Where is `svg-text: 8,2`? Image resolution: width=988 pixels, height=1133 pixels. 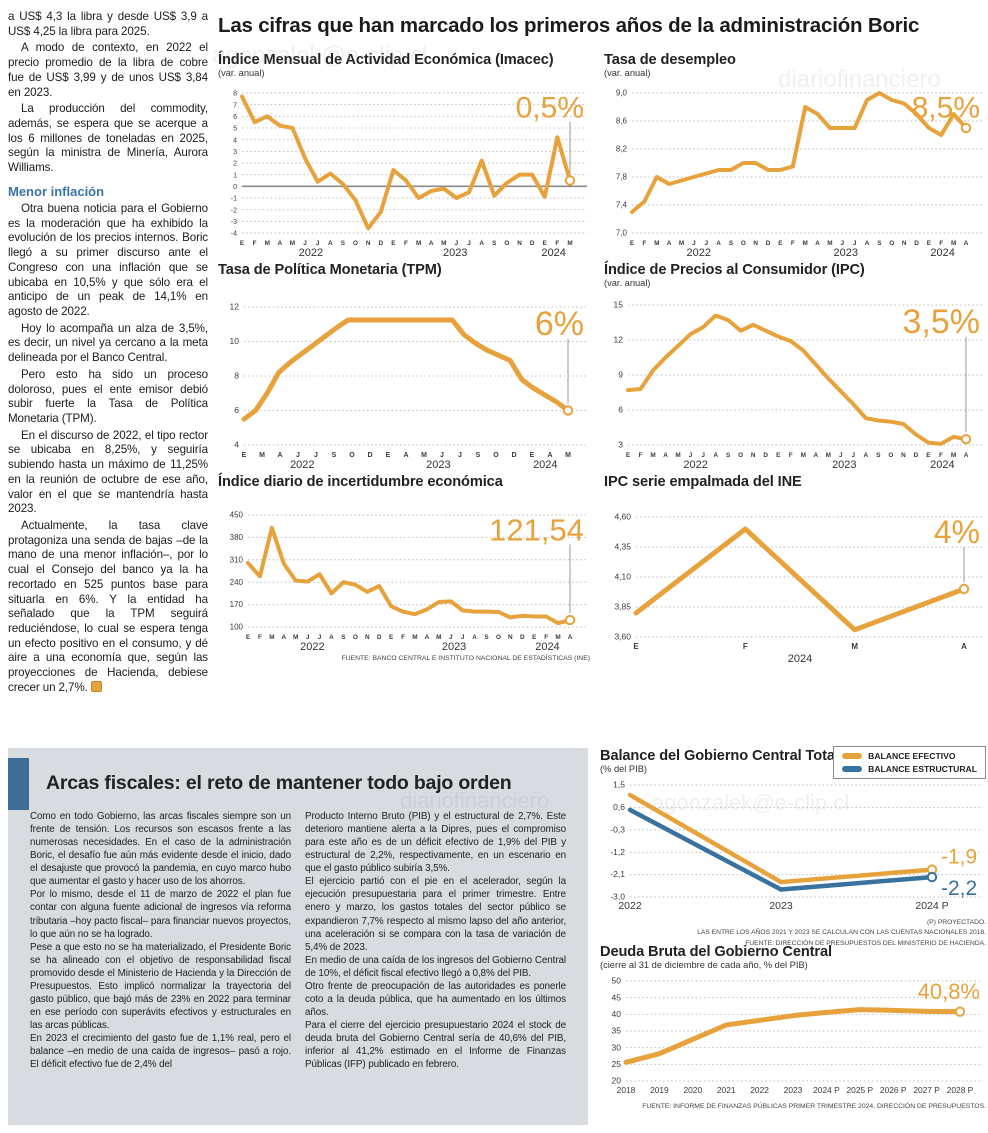
svg-text: 8,2 is located at coordinates (622, 149).